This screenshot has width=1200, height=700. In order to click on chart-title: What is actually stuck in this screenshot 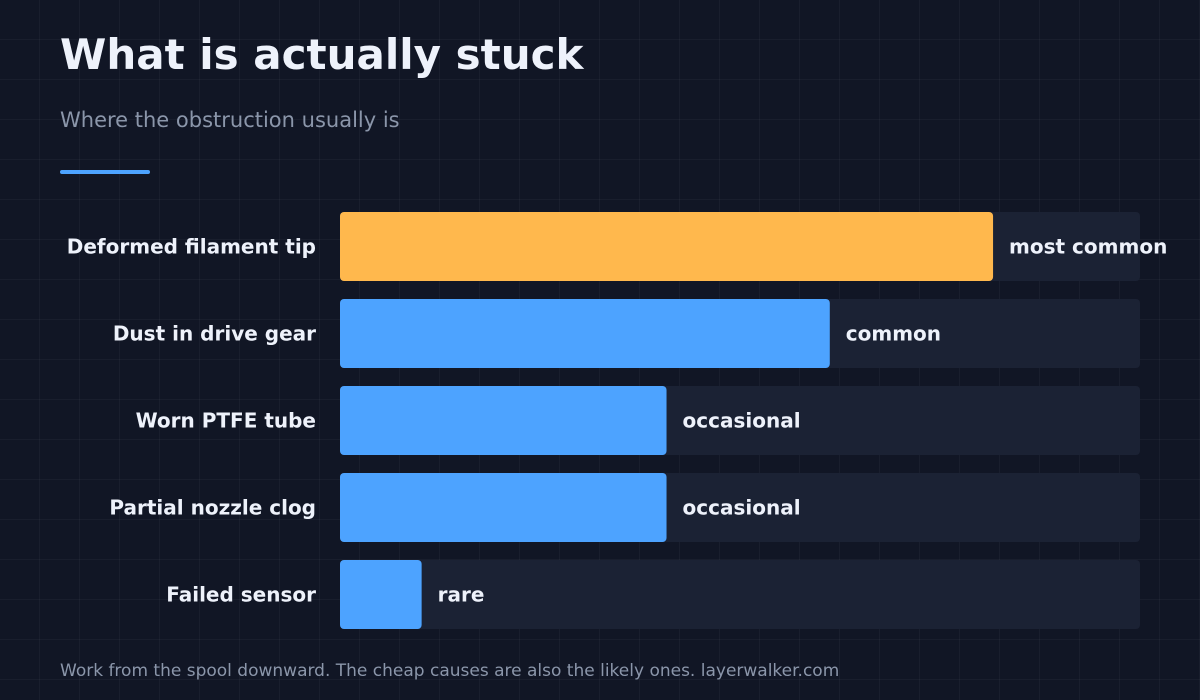, I will do `click(322, 54)`.